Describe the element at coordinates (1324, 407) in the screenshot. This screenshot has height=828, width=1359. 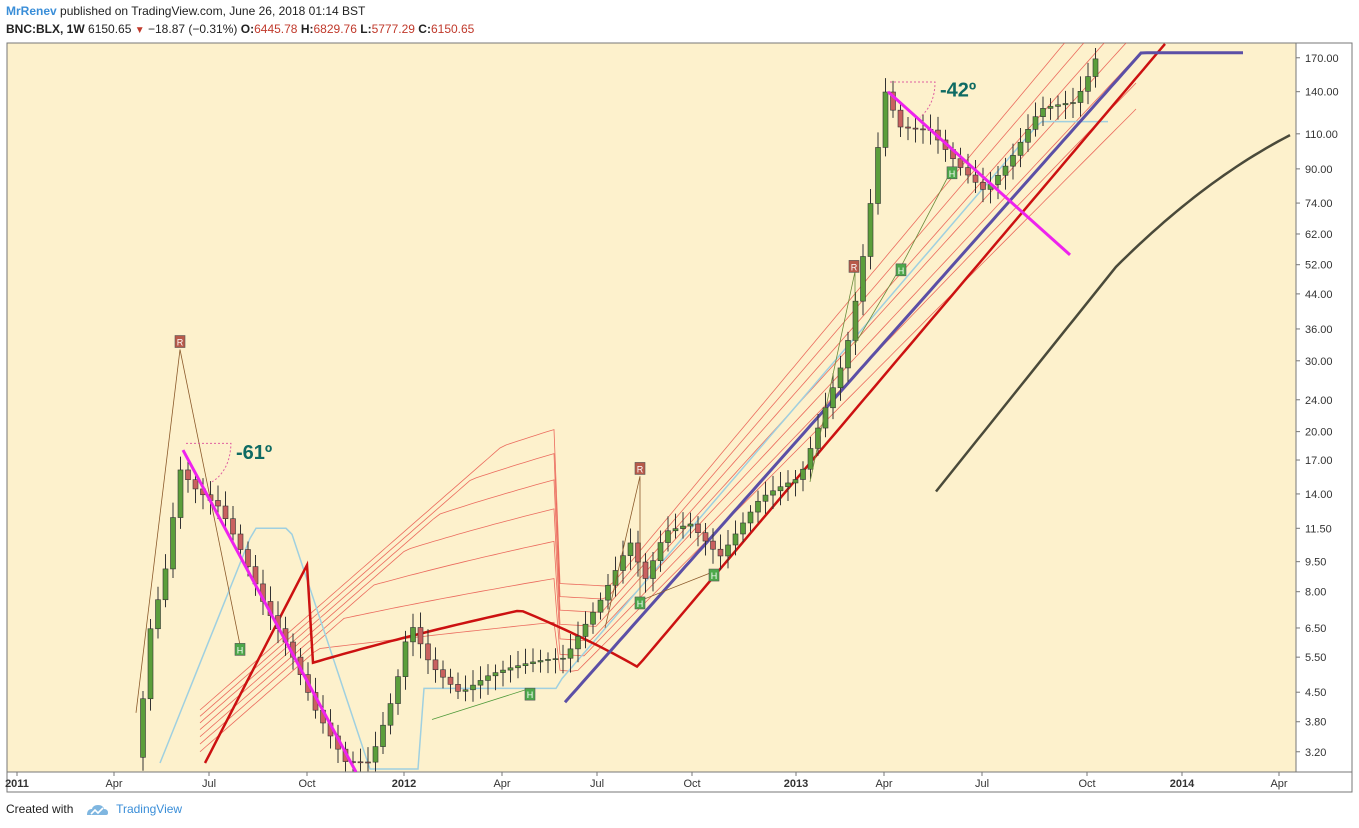
I see `price-axis` at that location.